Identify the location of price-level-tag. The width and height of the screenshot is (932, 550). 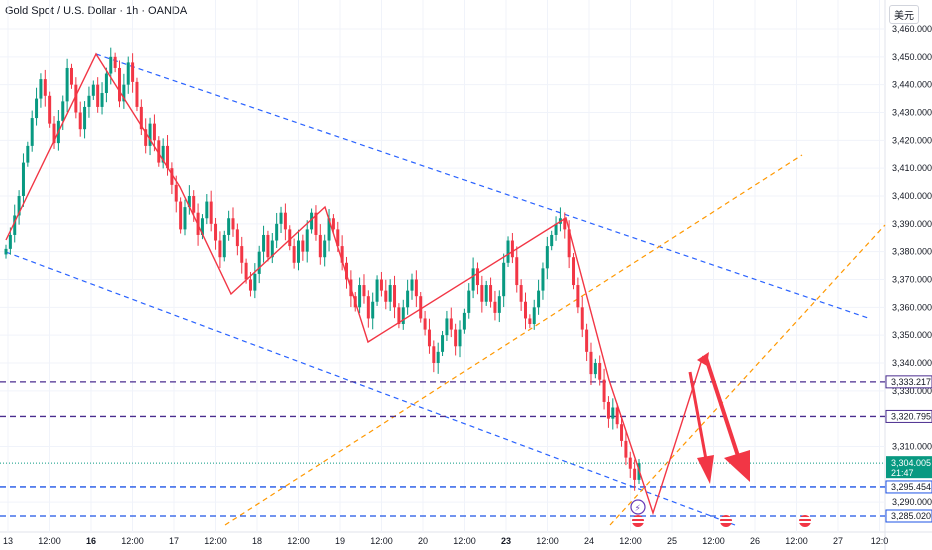
(908, 516).